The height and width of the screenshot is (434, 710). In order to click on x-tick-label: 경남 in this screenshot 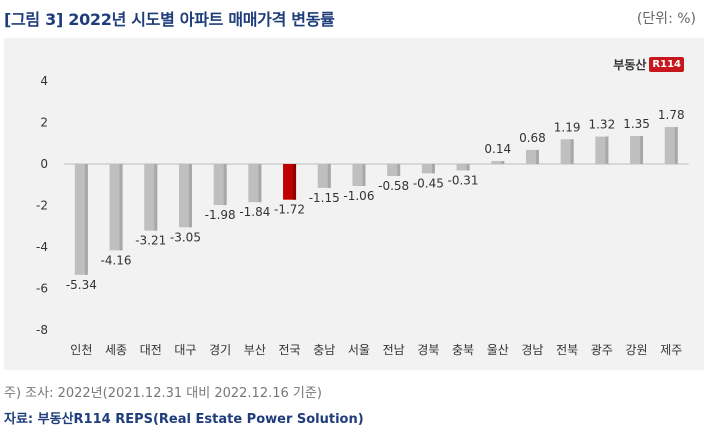, I will do `click(532, 350)`.